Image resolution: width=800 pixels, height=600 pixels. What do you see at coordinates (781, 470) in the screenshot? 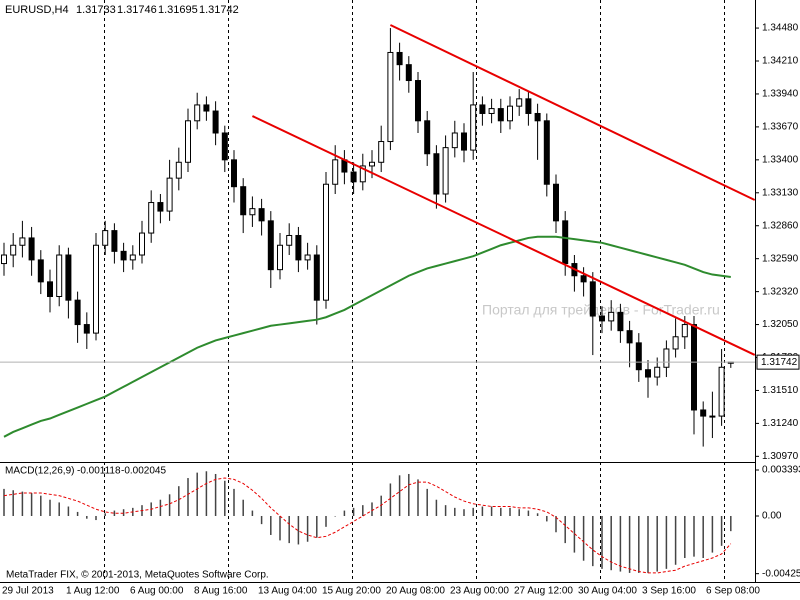
I see `macd-y-tick-label: 0.003393` at bounding box center [781, 470].